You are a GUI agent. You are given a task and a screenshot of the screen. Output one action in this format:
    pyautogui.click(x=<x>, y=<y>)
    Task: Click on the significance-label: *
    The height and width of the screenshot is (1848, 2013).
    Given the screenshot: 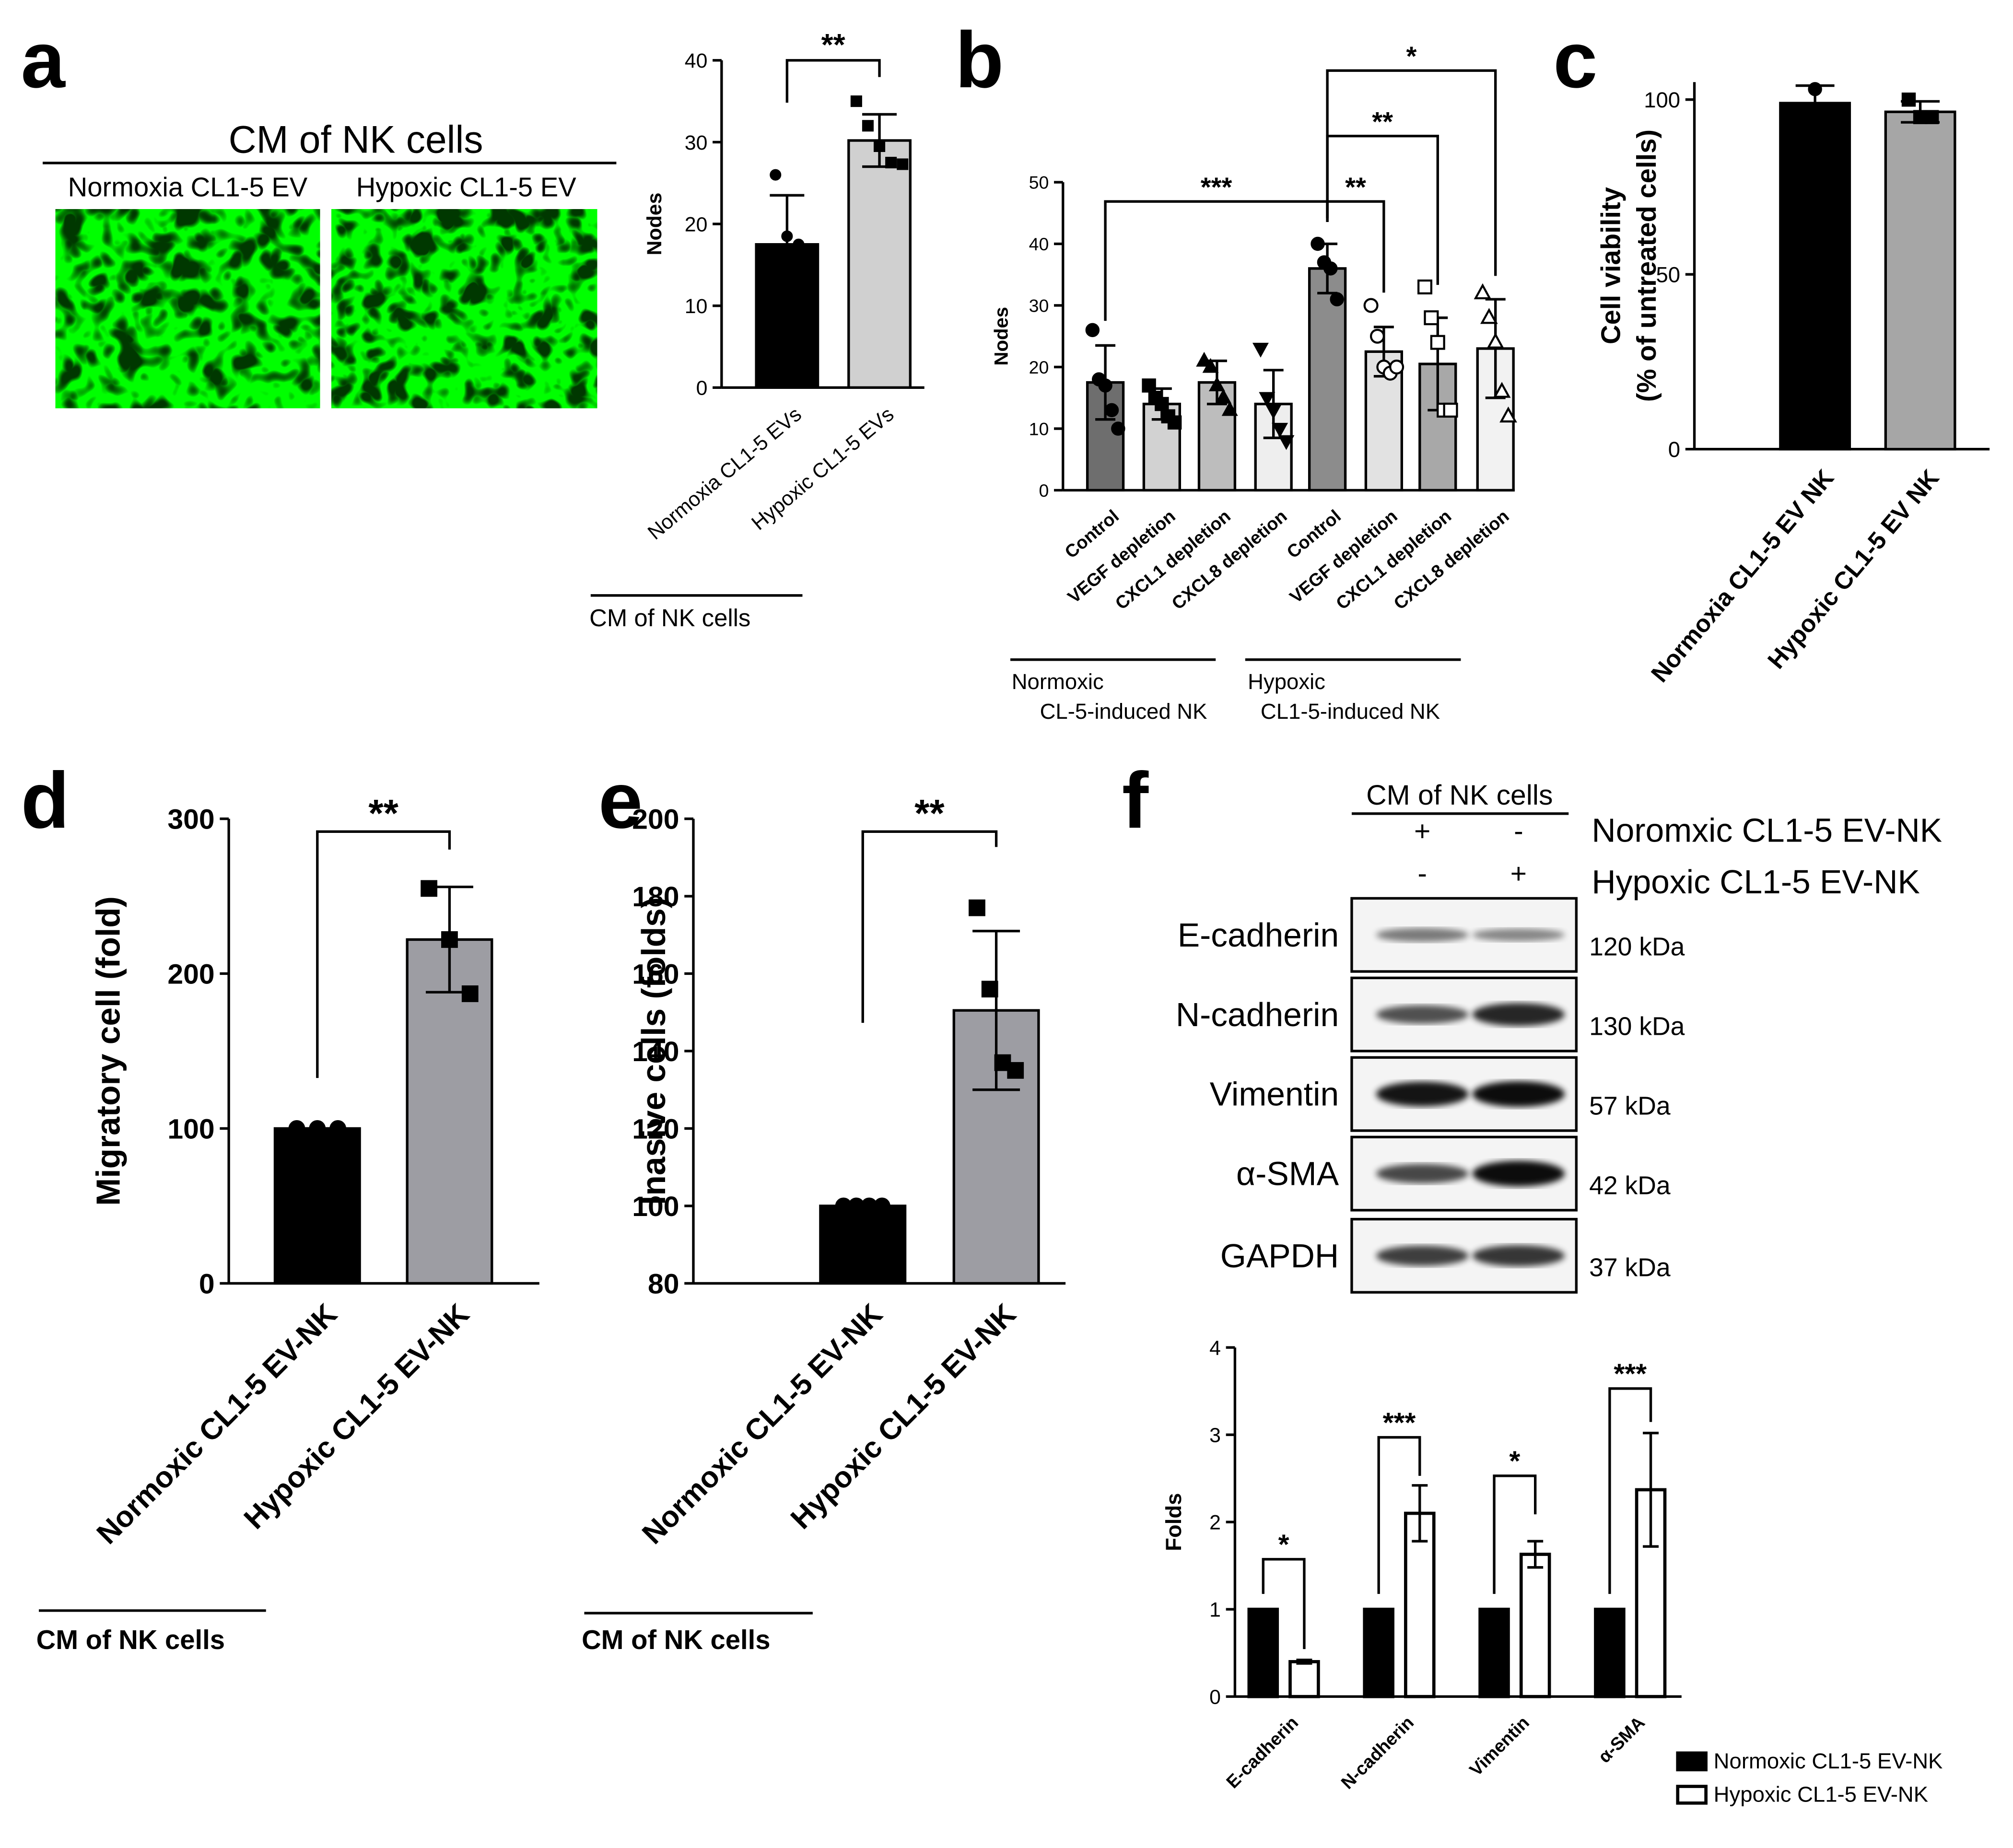 What is the action you would take?
    pyautogui.click(x=1411, y=56)
    